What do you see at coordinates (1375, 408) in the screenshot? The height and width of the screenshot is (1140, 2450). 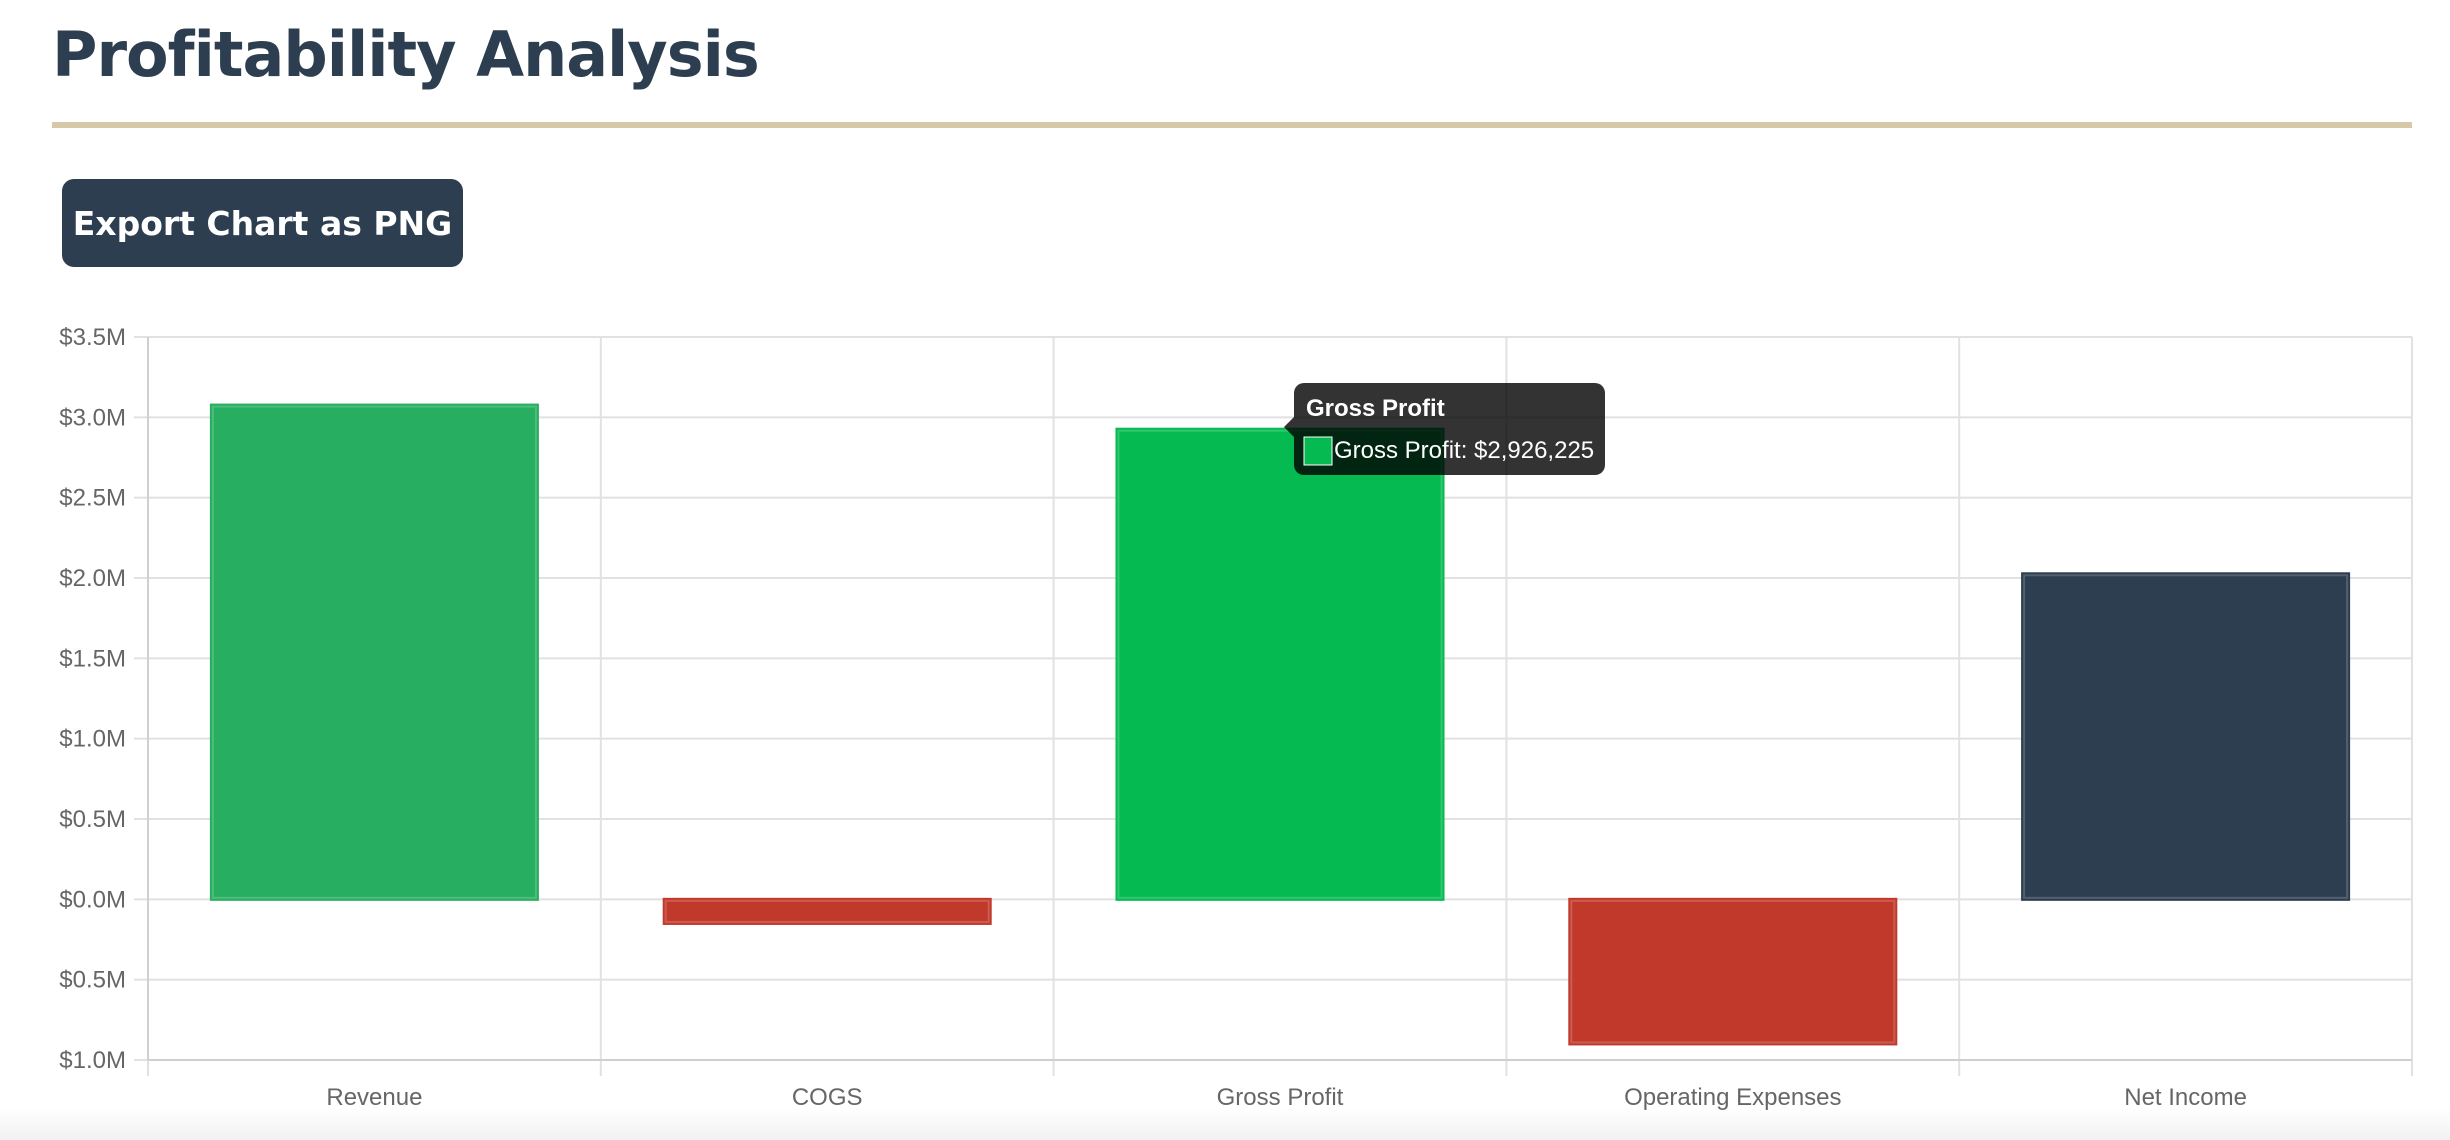 I see `tooltip-title: Gross Profit` at bounding box center [1375, 408].